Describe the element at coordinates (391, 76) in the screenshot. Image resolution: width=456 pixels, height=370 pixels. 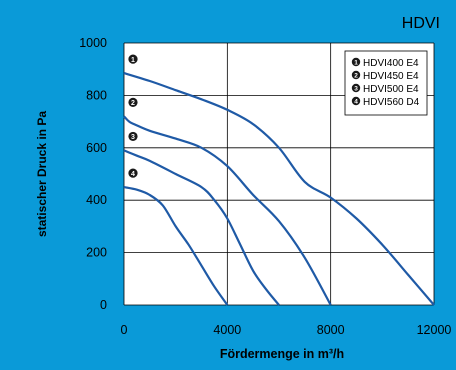
I see `legend-label-2: HDVI450 E4` at that location.